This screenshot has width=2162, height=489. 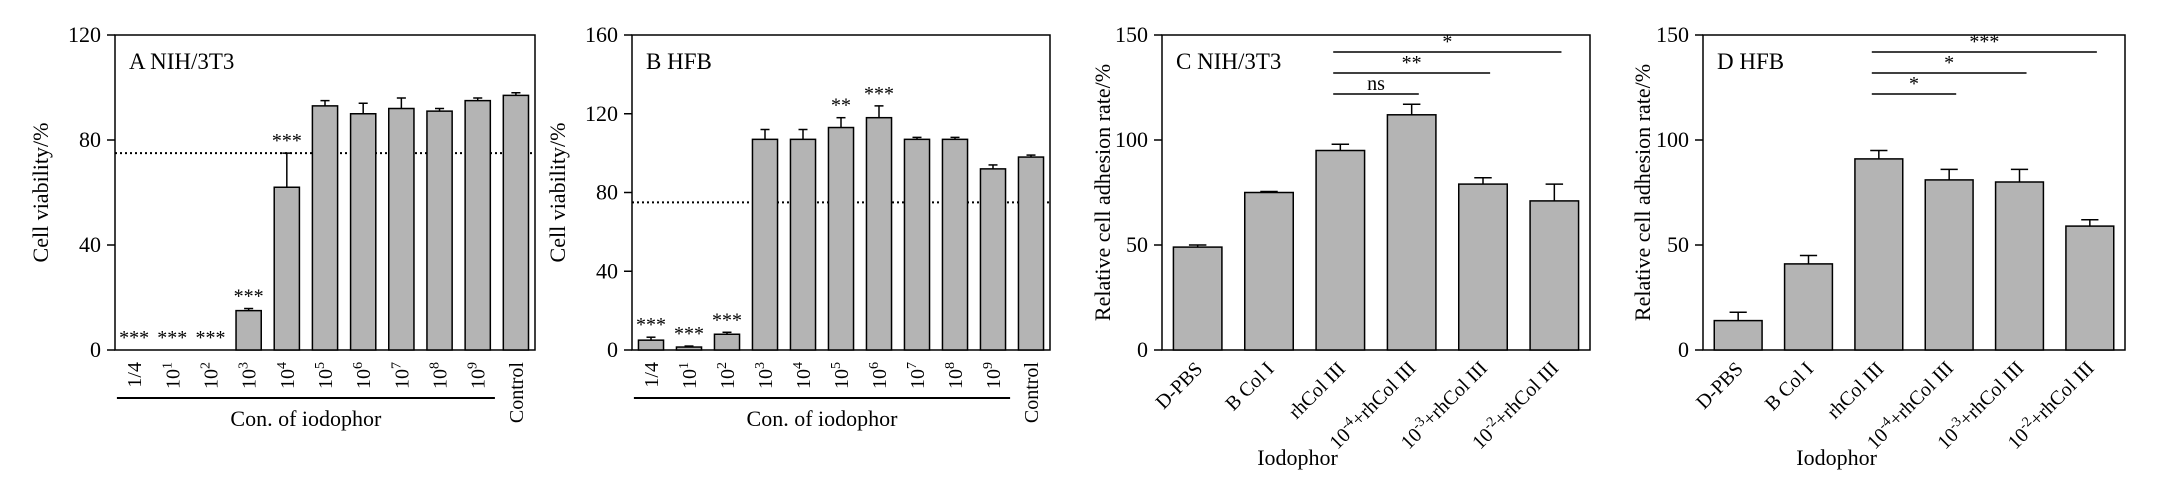 What do you see at coordinates (478, 375) in the screenshot?
I see `x-category-label: 109` at bounding box center [478, 375].